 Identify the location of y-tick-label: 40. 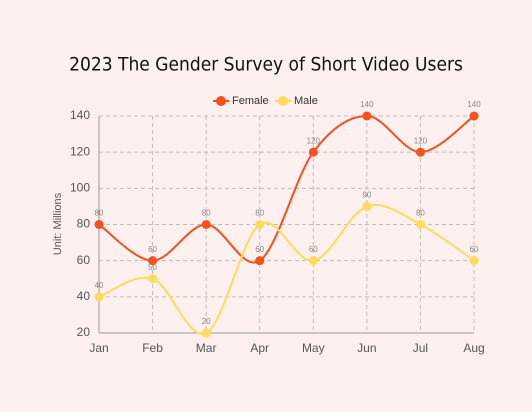
(84, 296).